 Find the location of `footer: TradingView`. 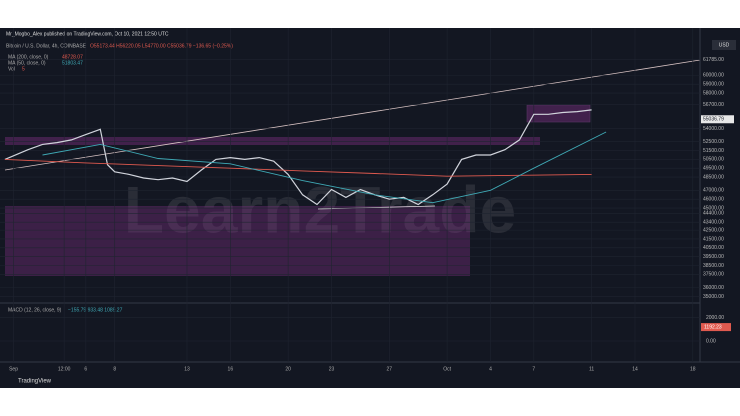

footer: TradingView is located at coordinates (35, 382).